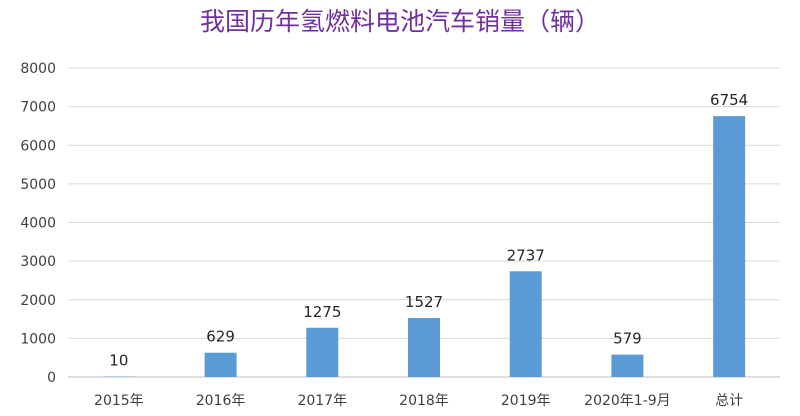  I want to click on data-label: 629, so click(220, 337).